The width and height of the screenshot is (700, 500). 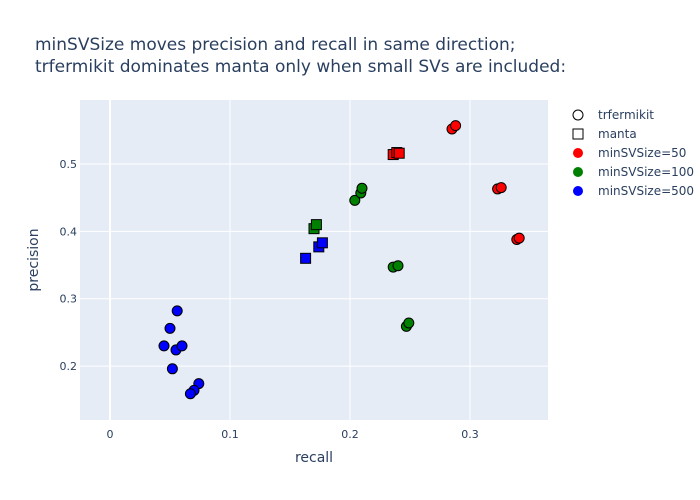 I want to click on legend-label: minSVSize=500, so click(x=646, y=191).